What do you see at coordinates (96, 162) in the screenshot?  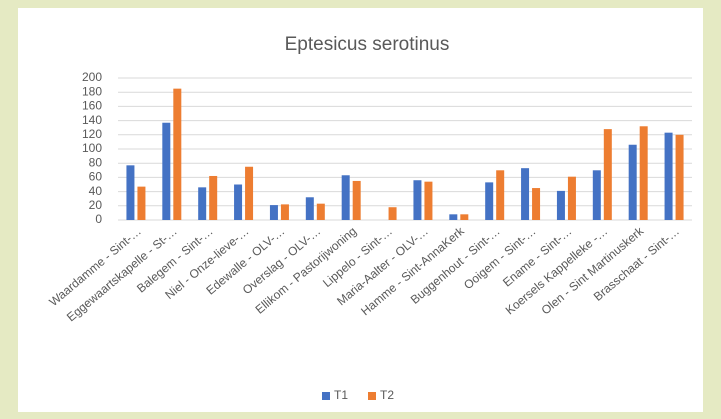 I see `y-tick-label: 80` at bounding box center [96, 162].